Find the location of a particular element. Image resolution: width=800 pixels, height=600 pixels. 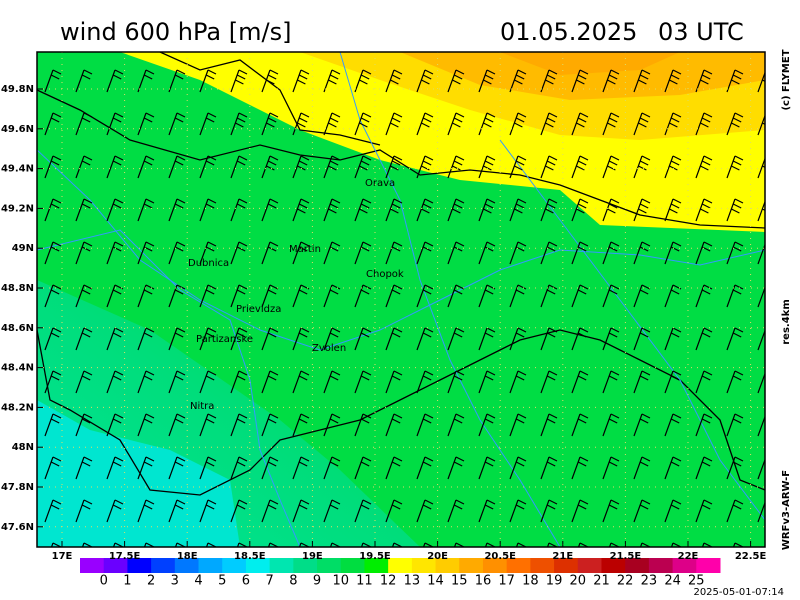

colorbar-label: 14 is located at coordinates (435, 581).